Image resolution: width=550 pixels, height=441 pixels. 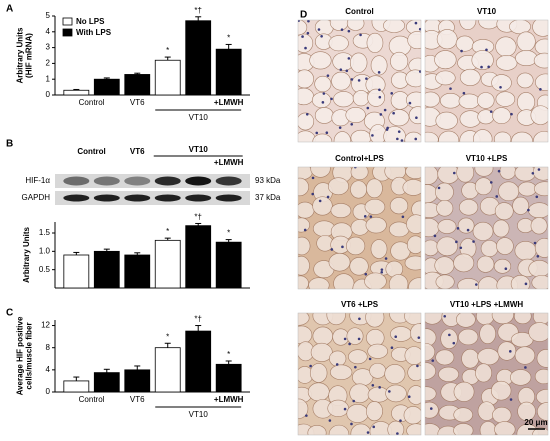 What do you see at coordinates (152, 198) in the screenshot?
I see `blot-strip` at bounding box center [152, 198].